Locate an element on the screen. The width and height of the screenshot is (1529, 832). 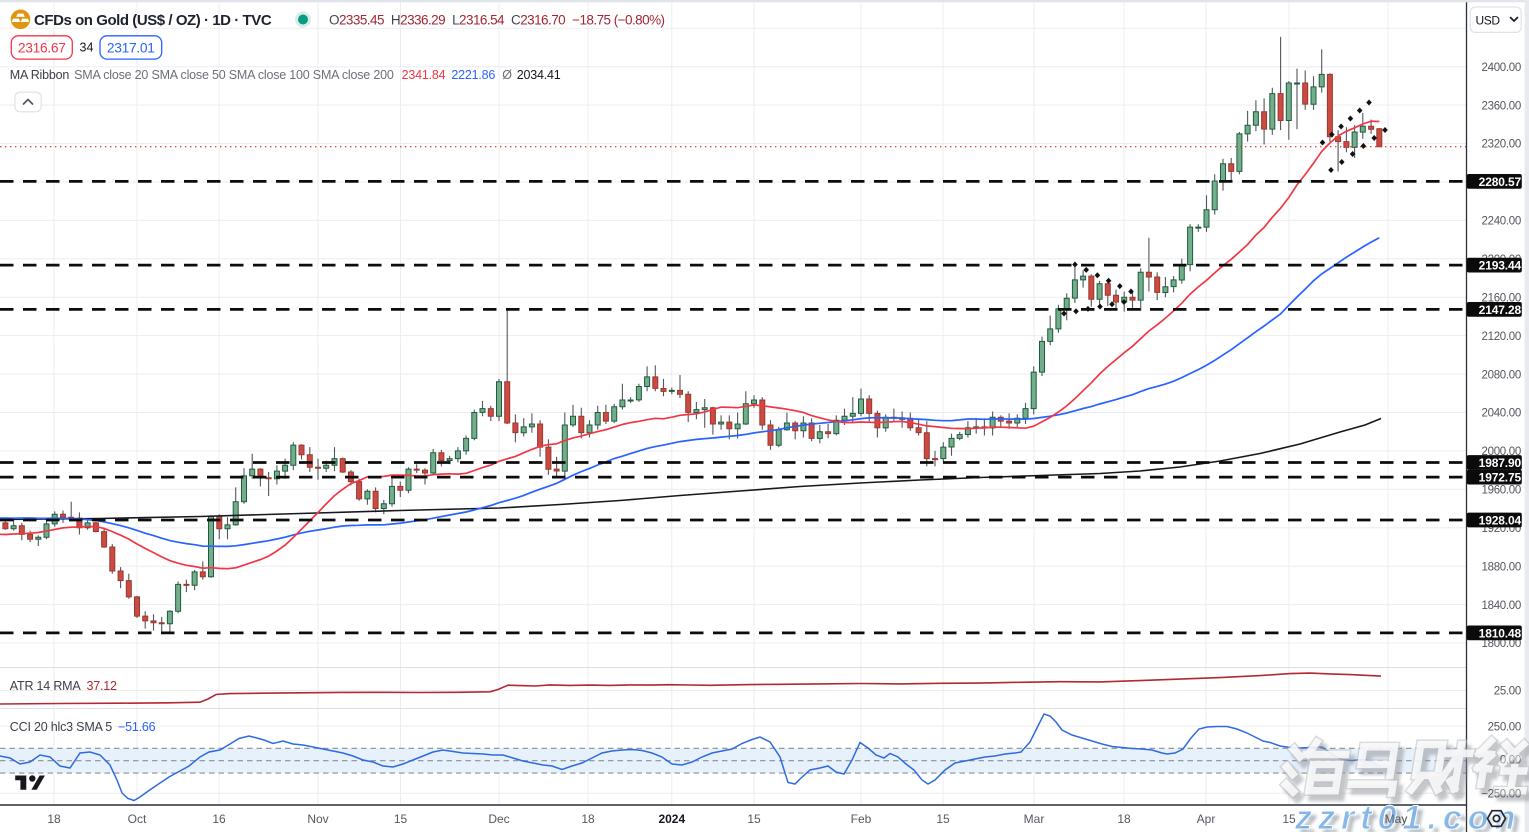
svg-text: 34 is located at coordinates (87, 48).